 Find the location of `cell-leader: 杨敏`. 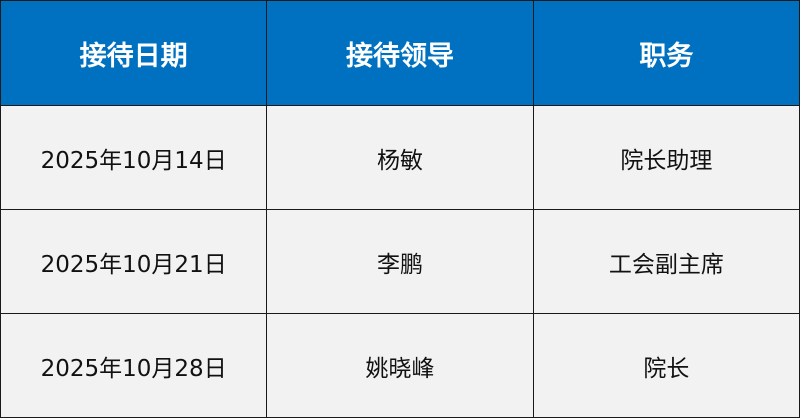

cell-leader: 杨敏 is located at coordinates (400, 157).